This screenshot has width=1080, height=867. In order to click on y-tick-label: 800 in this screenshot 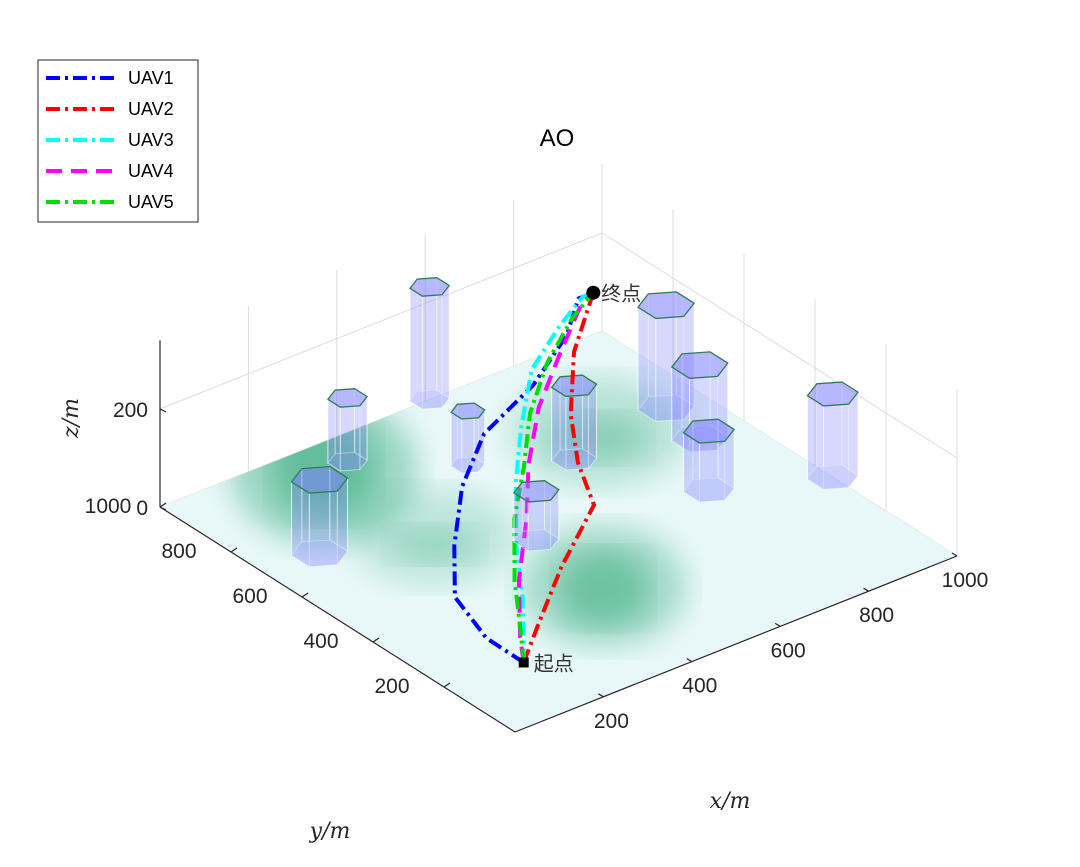, I will do `click(178, 551)`.